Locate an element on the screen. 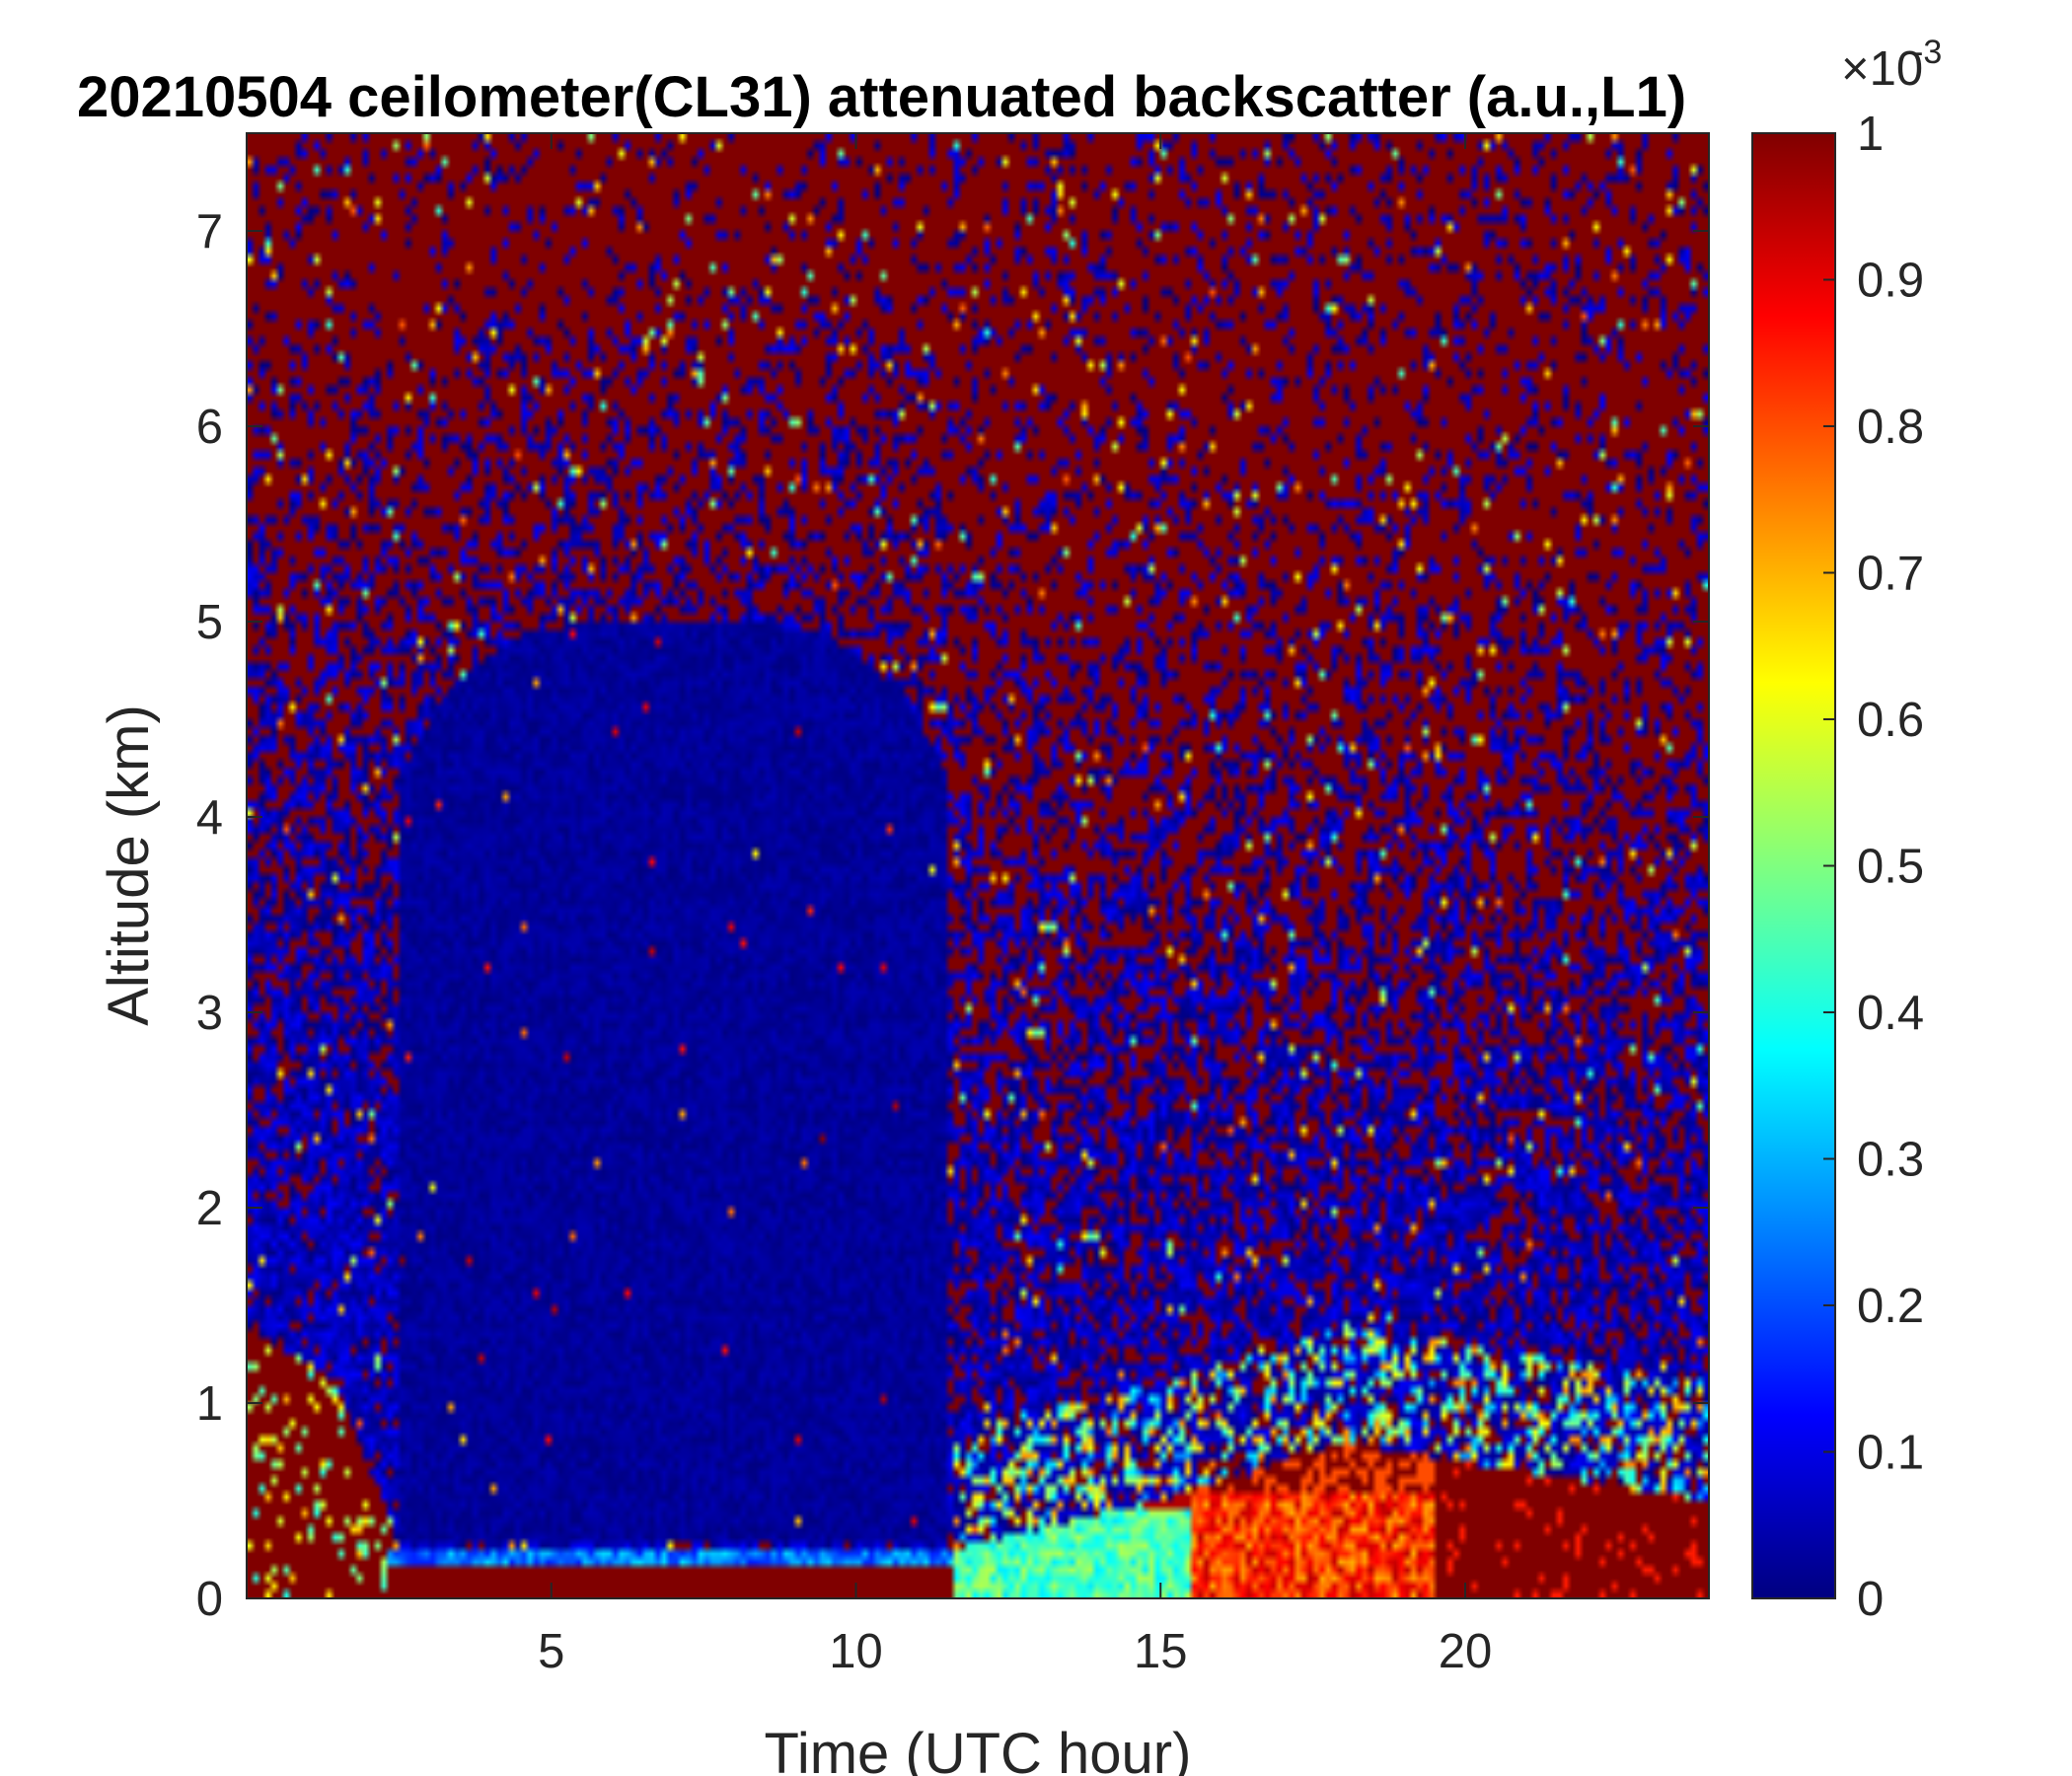 This screenshot has height=1776, width=2072. x-tick-label: 15 is located at coordinates (1161, 1652).